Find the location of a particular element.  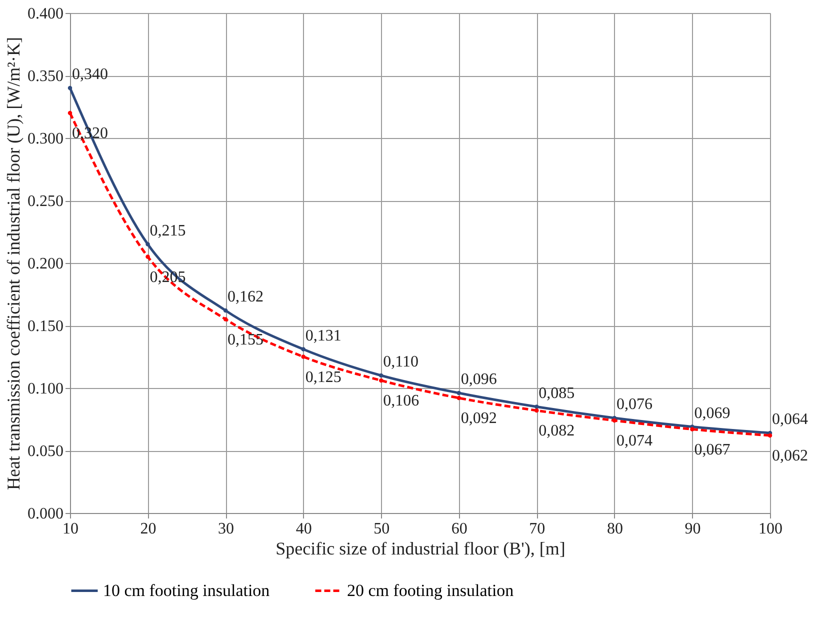

y-tick-label: 0.300 is located at coordinates (46, 139).